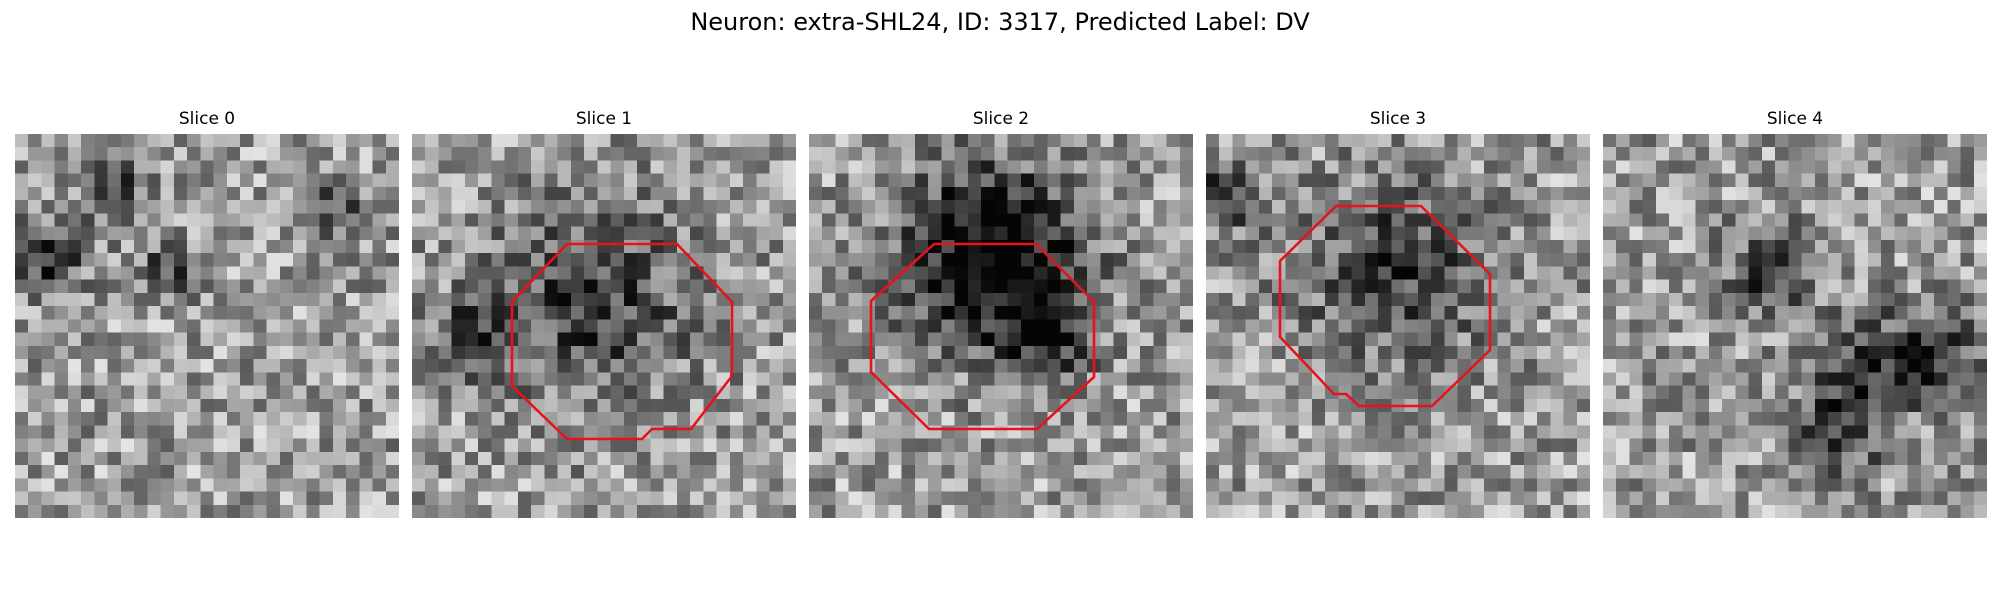 The width and height of the screenshot is (2000, 600). I want to click on slice-panel-4: Slice 4, so click(1795, 313).